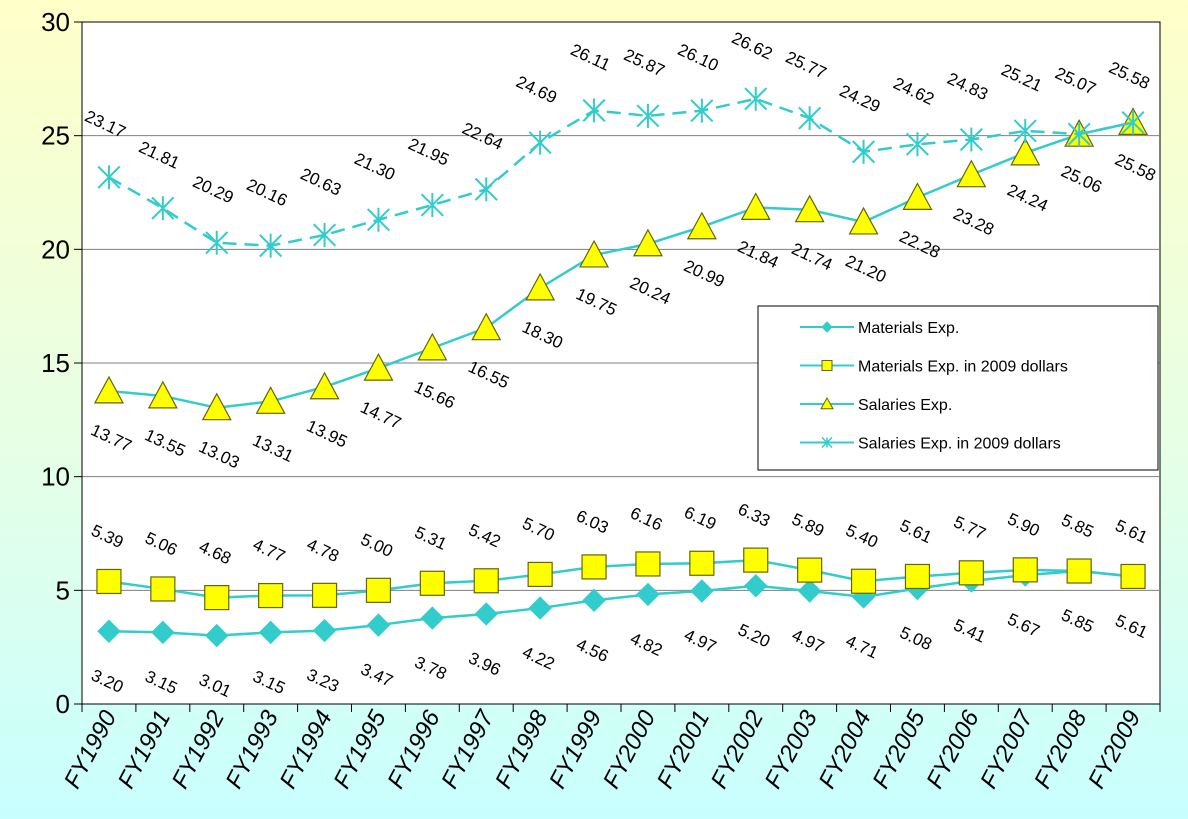  I want to click on y-tick-label: 15, so click(55, 363).